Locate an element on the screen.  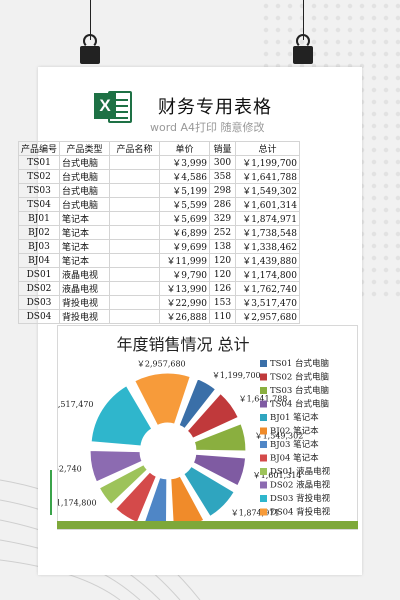
table-cell: 252 is located at coordinates (223, 232).